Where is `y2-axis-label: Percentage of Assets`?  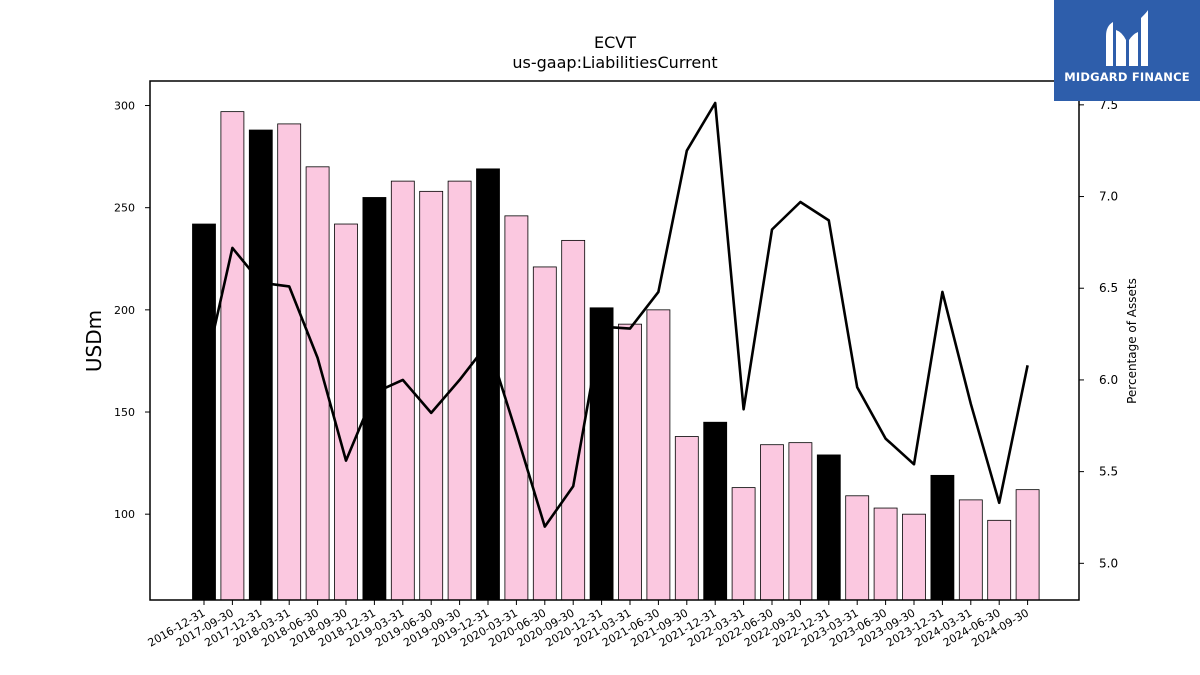 y2-axis-label: Percentage of Assets is located at coordinates (1132, 341).